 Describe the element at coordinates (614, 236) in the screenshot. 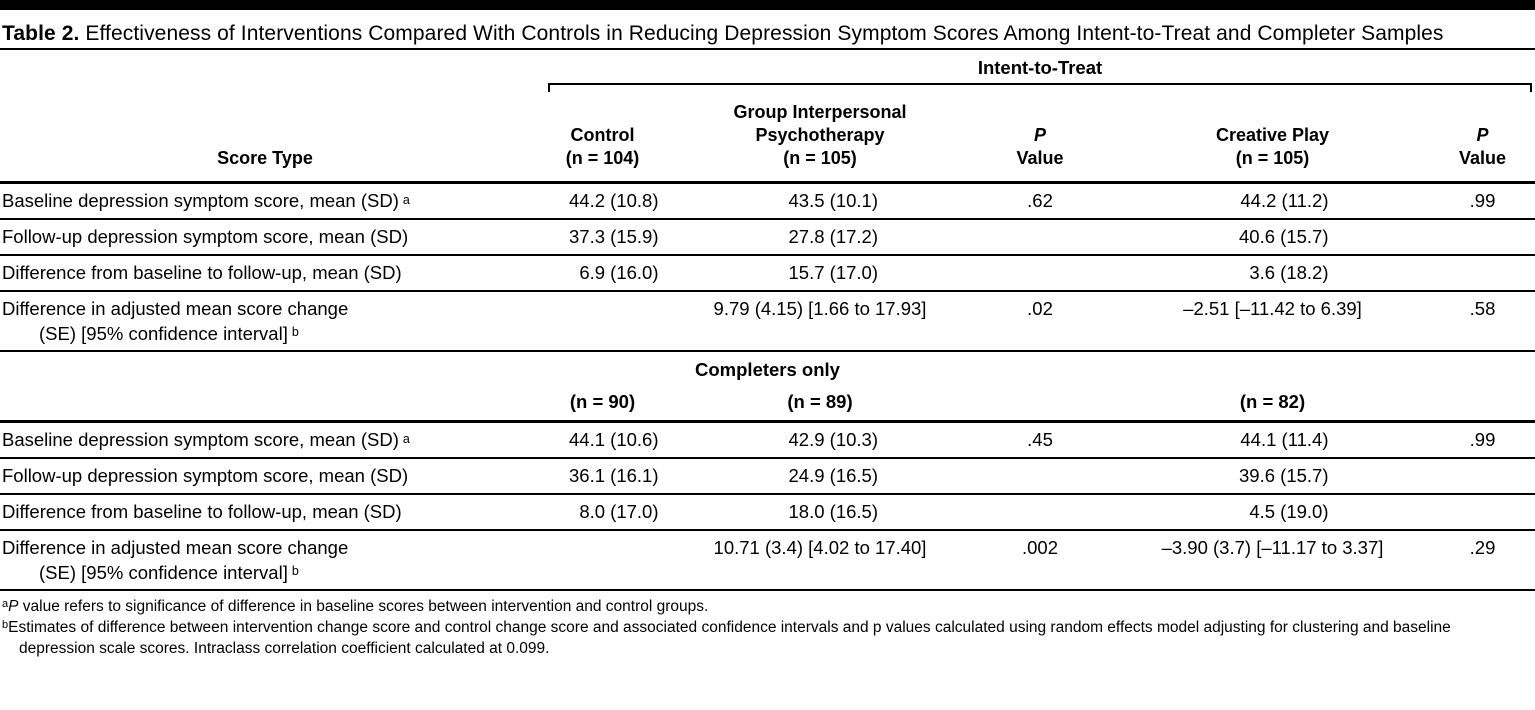

I see `control-value: 37.3 (15.9)` at that location.